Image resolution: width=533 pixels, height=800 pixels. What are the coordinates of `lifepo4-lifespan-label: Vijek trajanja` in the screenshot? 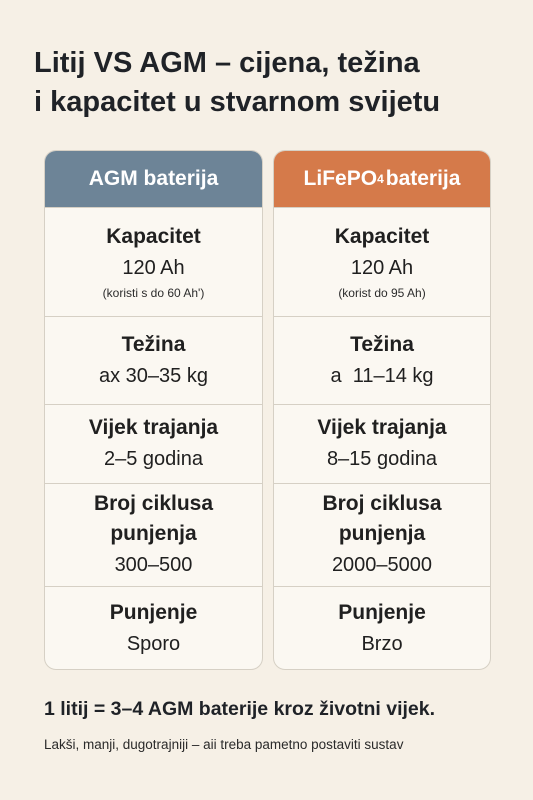 It's located at (382, 427).